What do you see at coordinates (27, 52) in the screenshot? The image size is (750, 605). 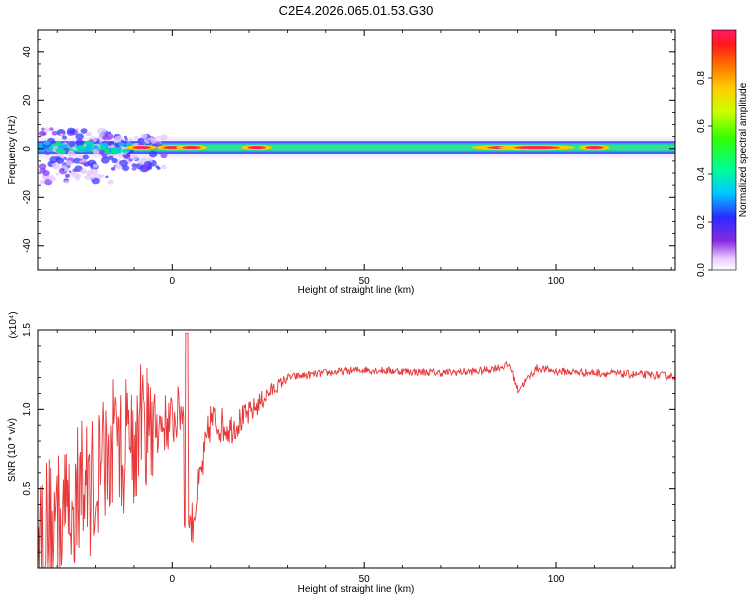 I see `spectrogram-y-tick-label: 40` at bounding box center [27, 52].